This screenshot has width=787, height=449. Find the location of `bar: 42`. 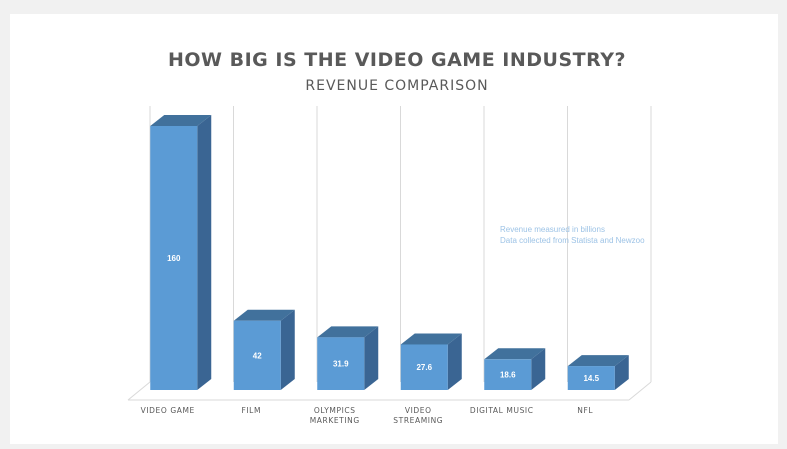

bar: 42 is located at coordinates (264, 349).